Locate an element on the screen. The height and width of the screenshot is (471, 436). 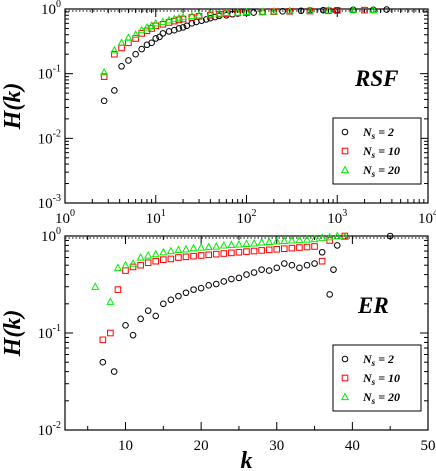
x-axis-label: k is located at coordinates (247, 459).